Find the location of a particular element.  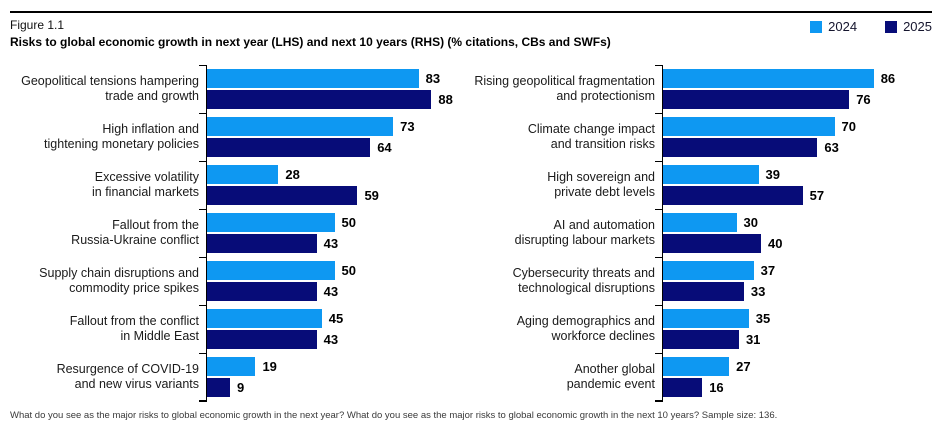

bar-group: 37 33 is located at coordinates (793, 280).